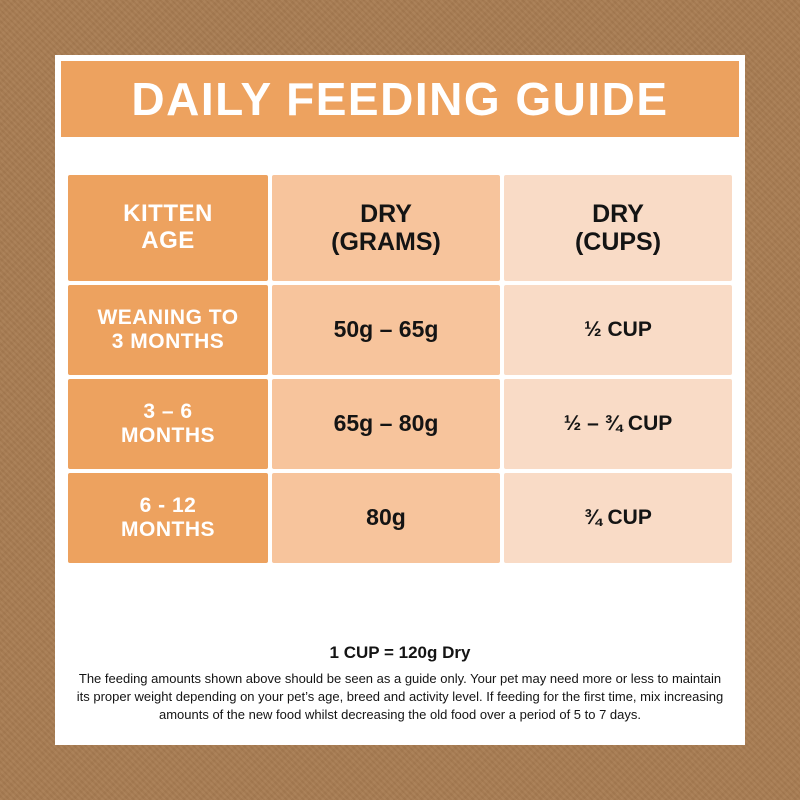 The width and height of the screenshot is (800, 800). What do you see at coordinates (168, 228) in the screenshot?
I see `col-header-kitten-age: KITTEN AGE` at bounding box center [168, 228].